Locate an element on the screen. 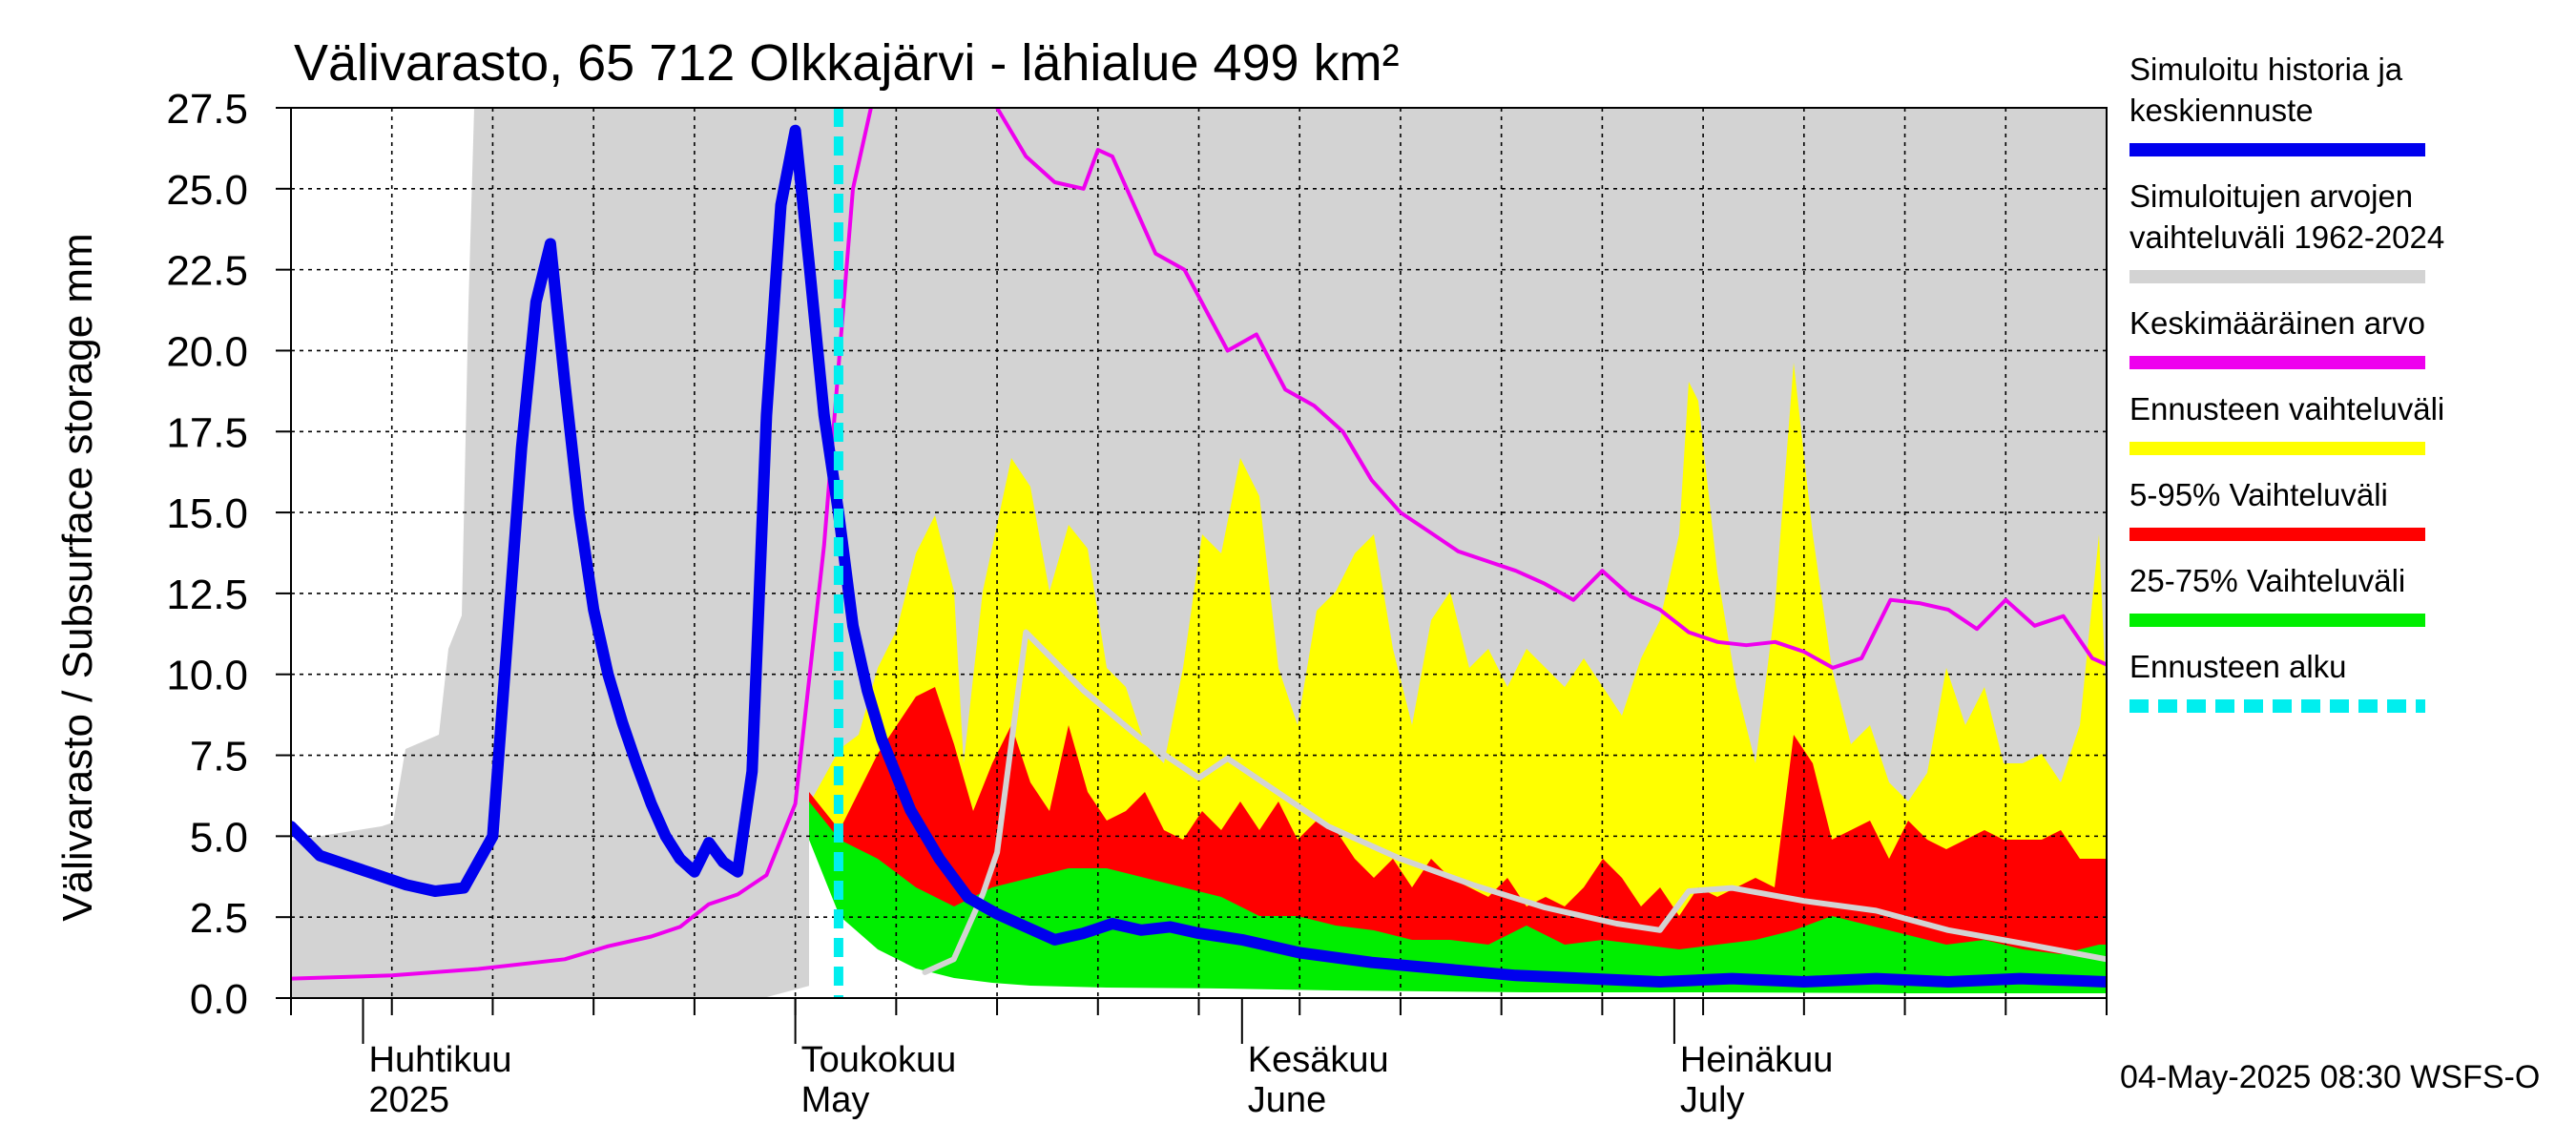  x-month-label-en: June is located at coordinates (1287, 1100).